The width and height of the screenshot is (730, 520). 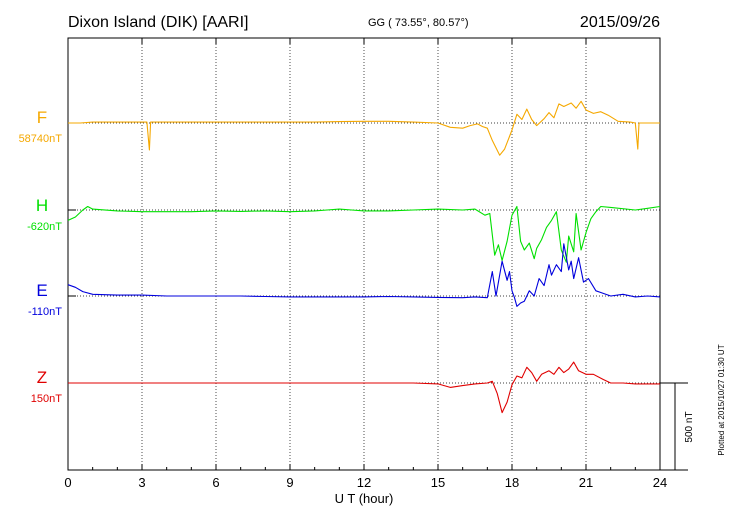 What do you see at coordinates (289, 482) in the screenshot?
I see `x-tick-label: 9` at bounding box center [289, 482].